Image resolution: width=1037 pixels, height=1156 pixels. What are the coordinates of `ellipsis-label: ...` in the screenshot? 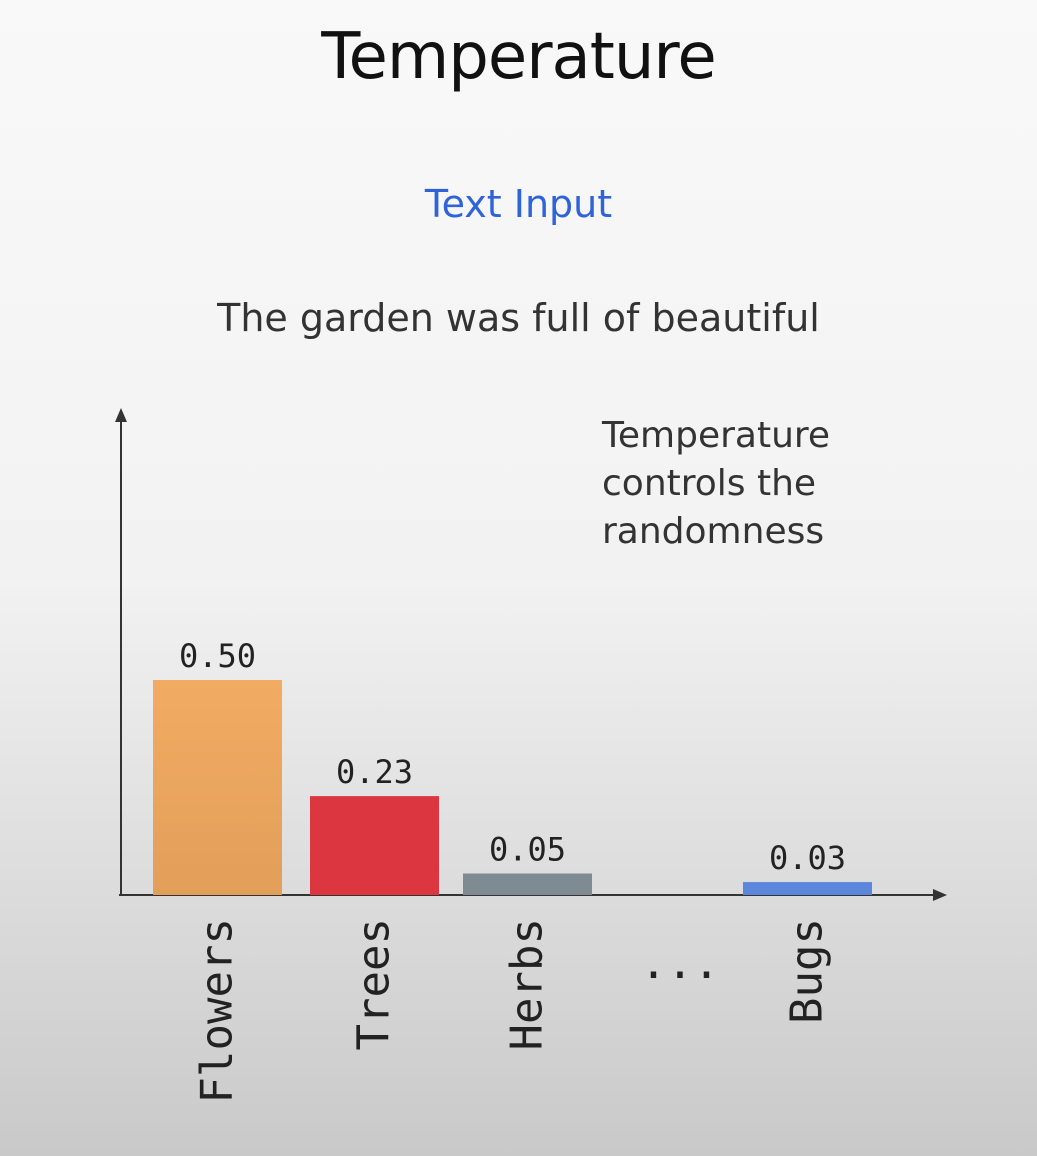 It's located at (679, 963).